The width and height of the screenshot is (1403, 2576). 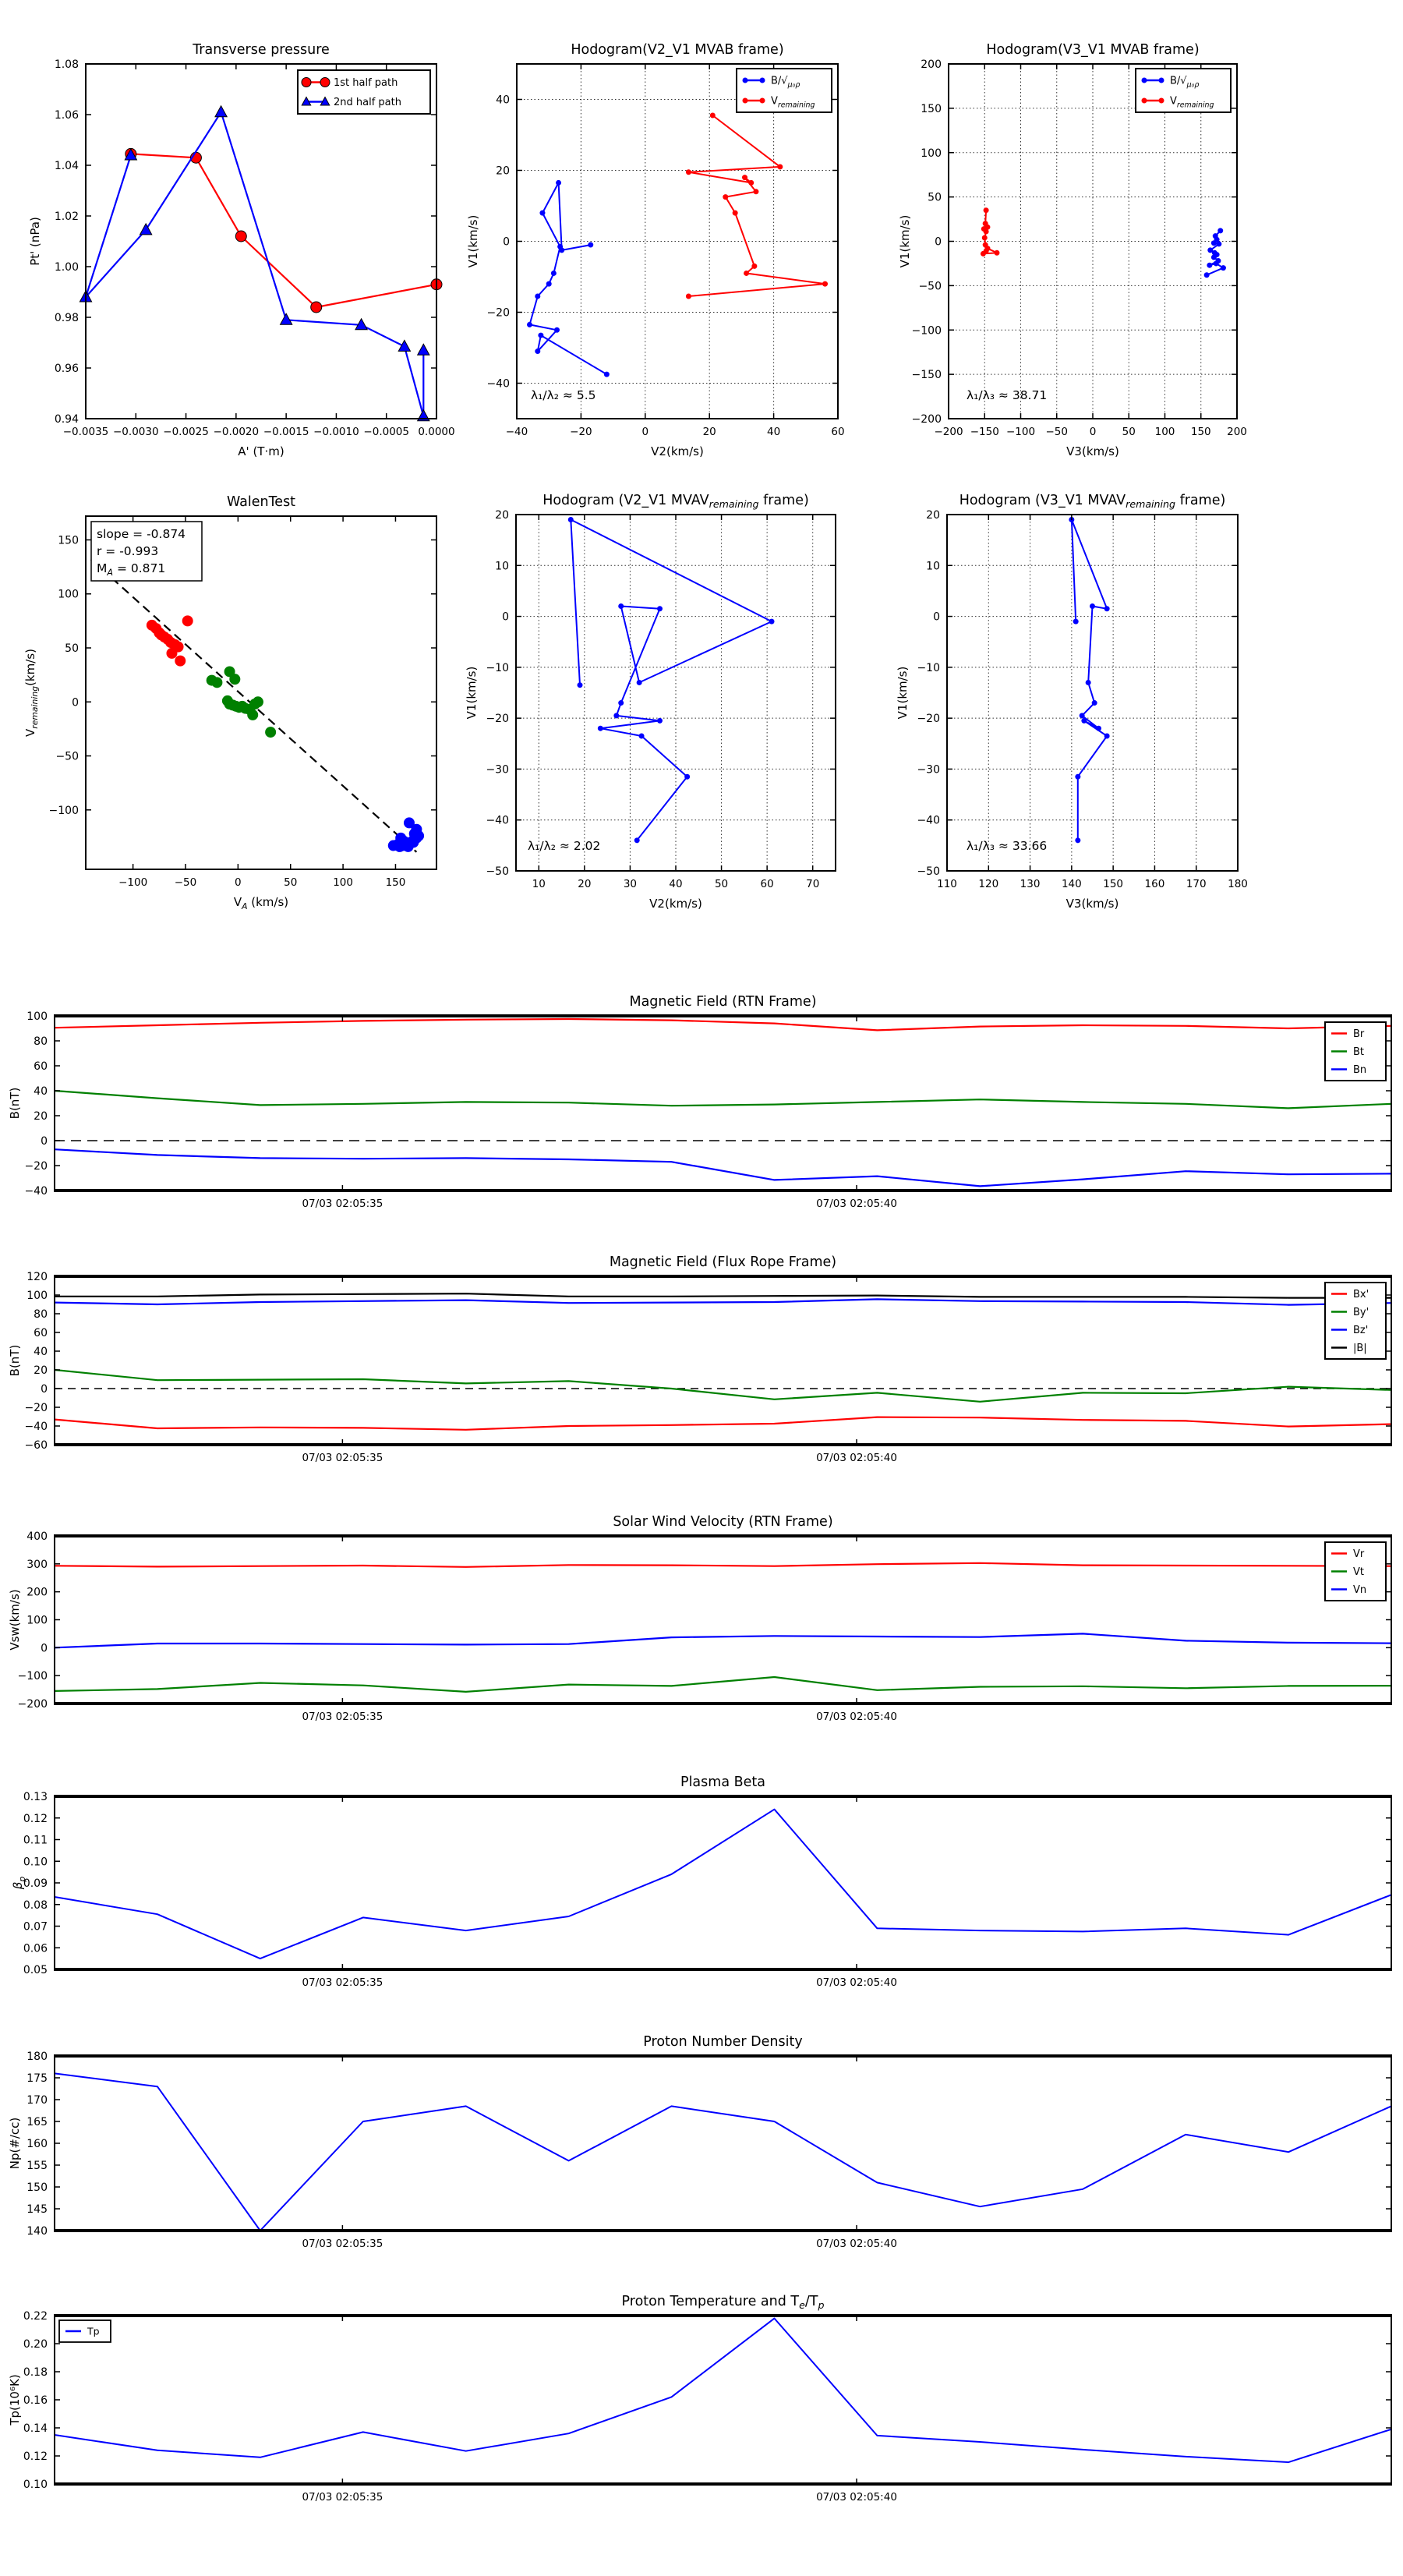 What do you see at coordinates (757, 206) in the screenshot?
I see `series-markers-V remaining` at bounding box center [757, 206].